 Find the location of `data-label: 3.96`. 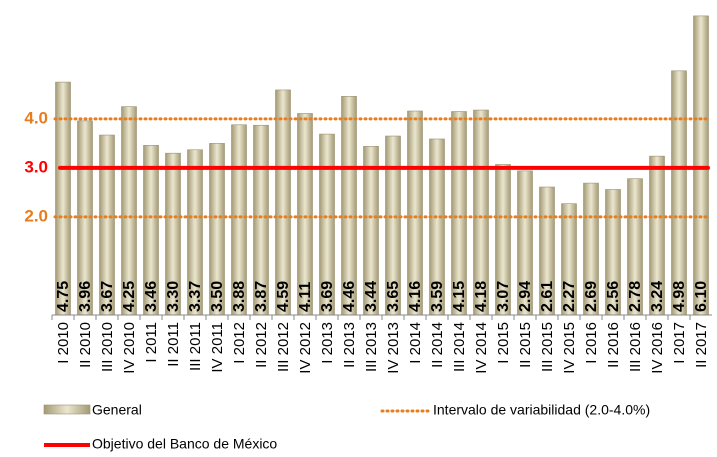

data-label: 3.96 is located at coordinates (85, 296).